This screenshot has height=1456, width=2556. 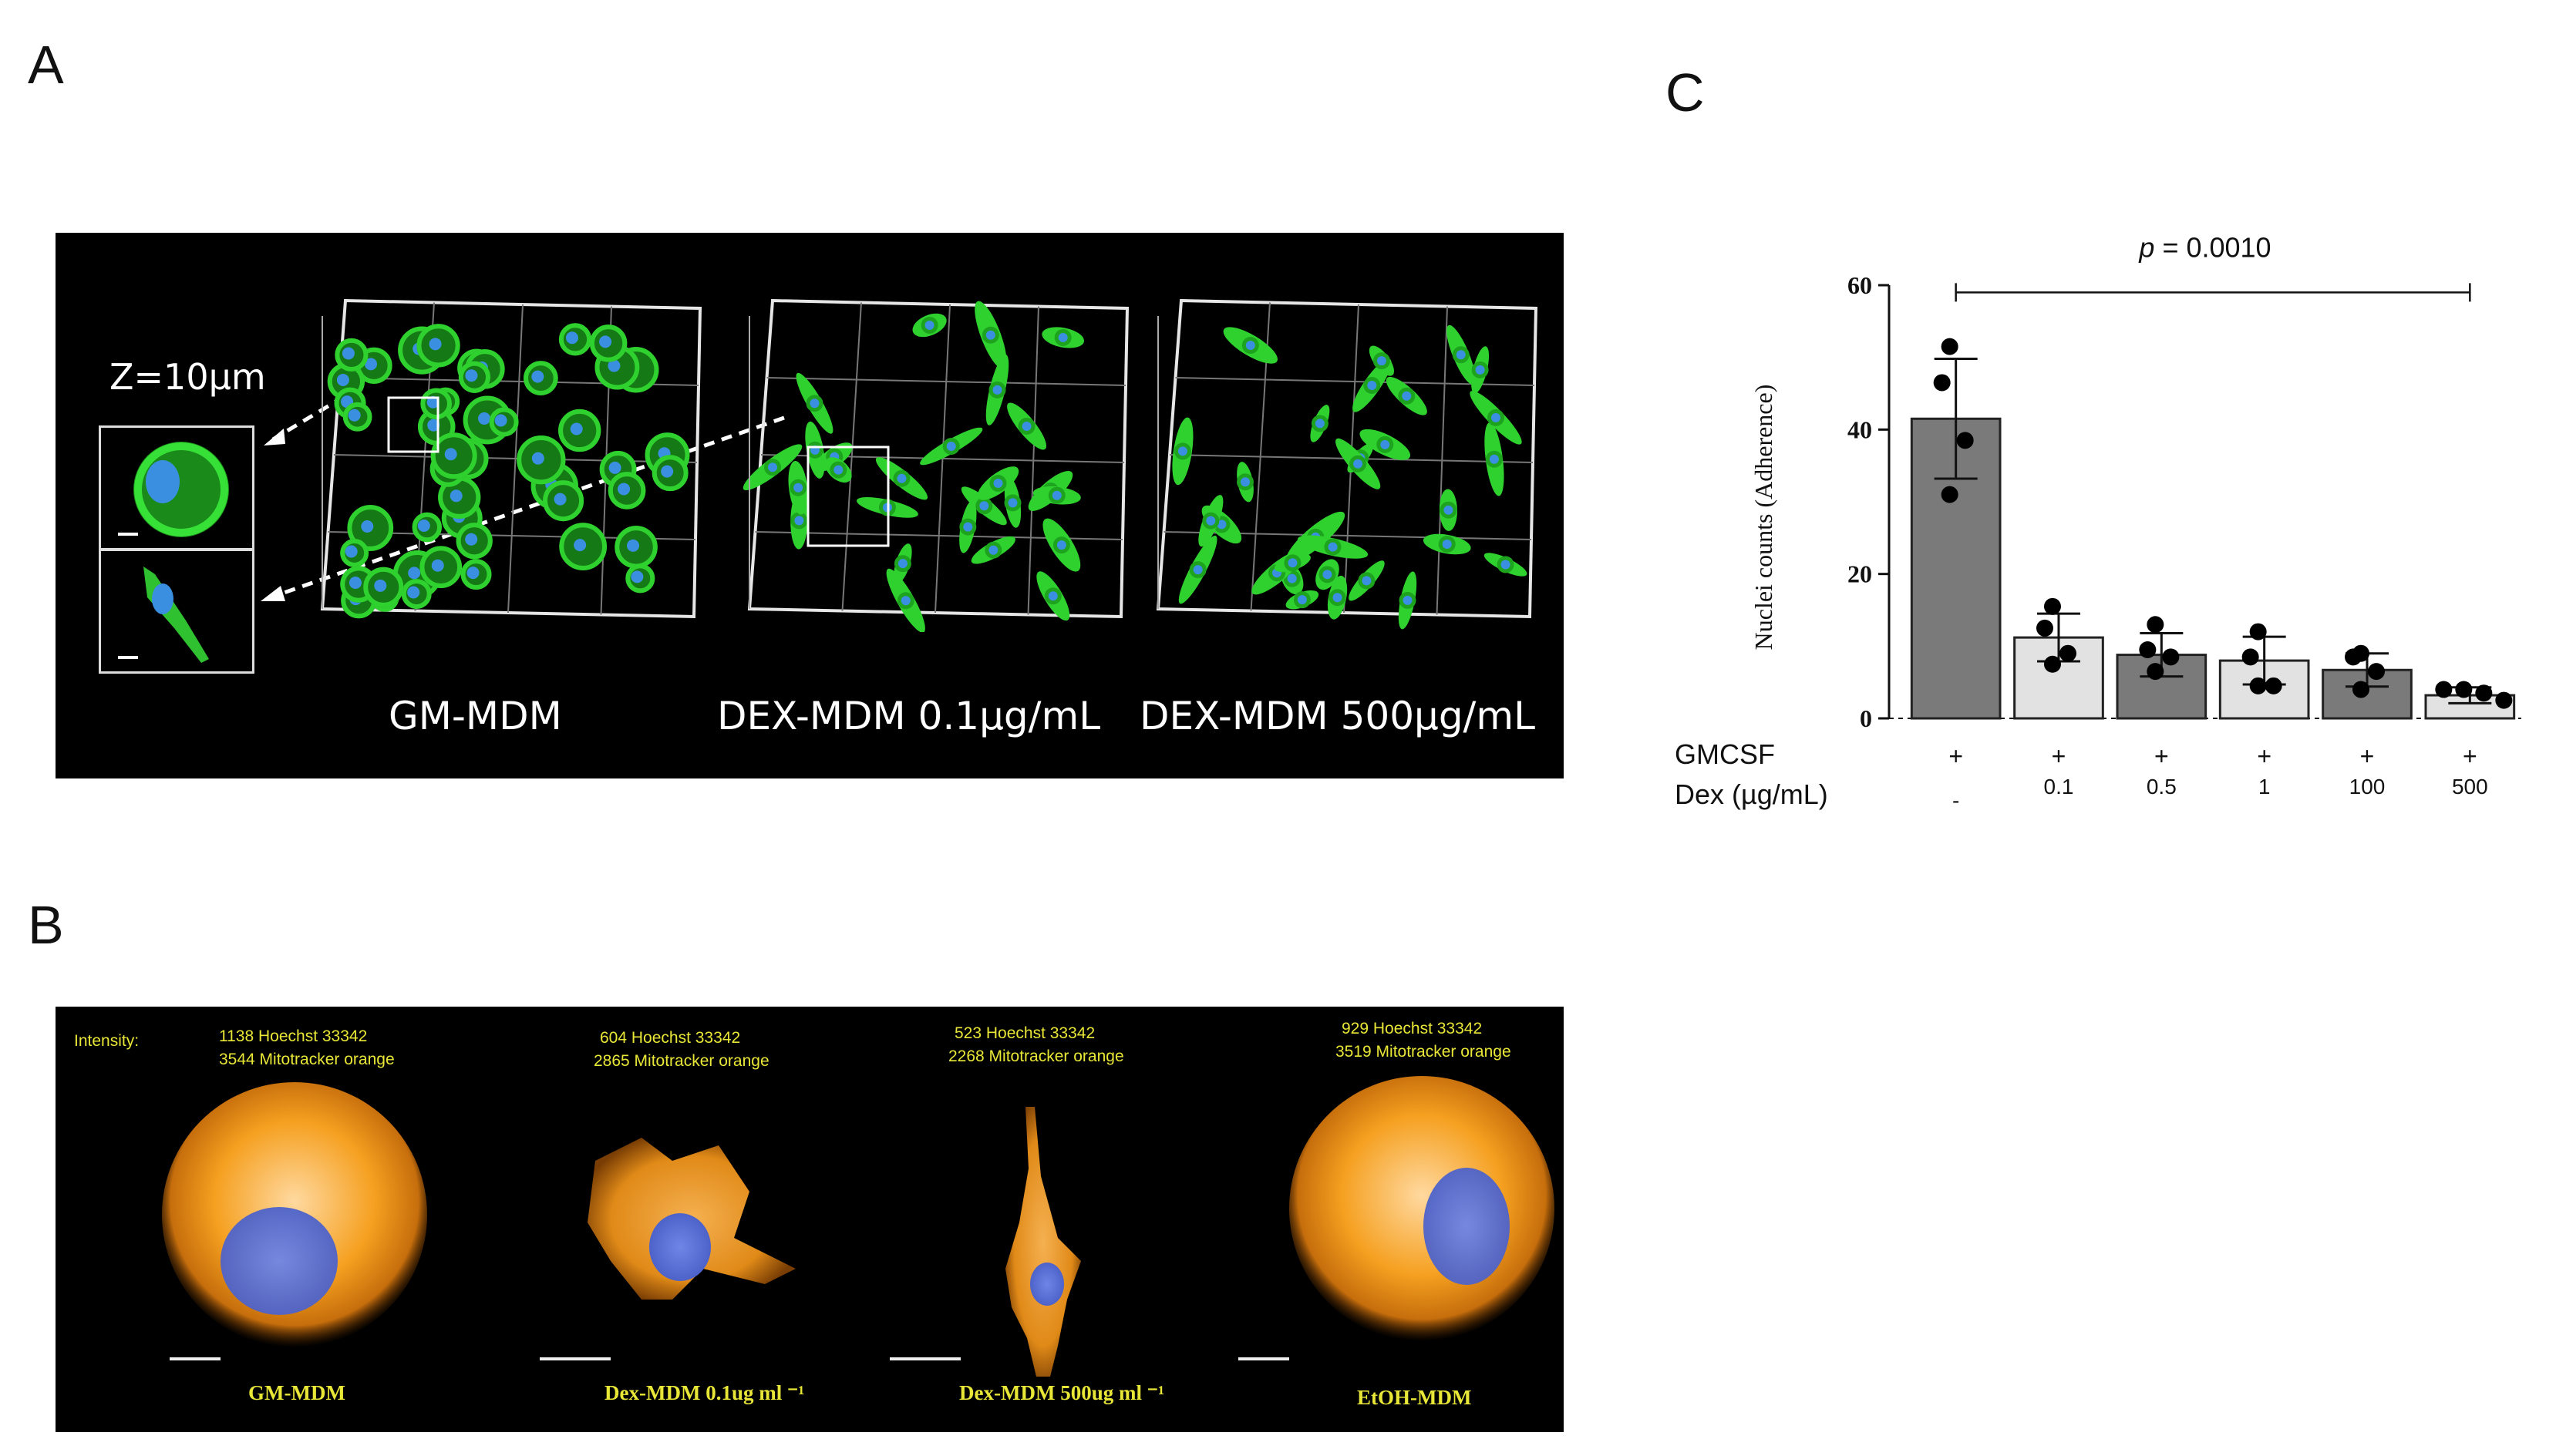 What do you see at coordinates (1062, 1392) in the screenshot?
I see `cell3-name: Dex-MDM 500ug ml ⁻¹` at bounding box center [1062, 1392].